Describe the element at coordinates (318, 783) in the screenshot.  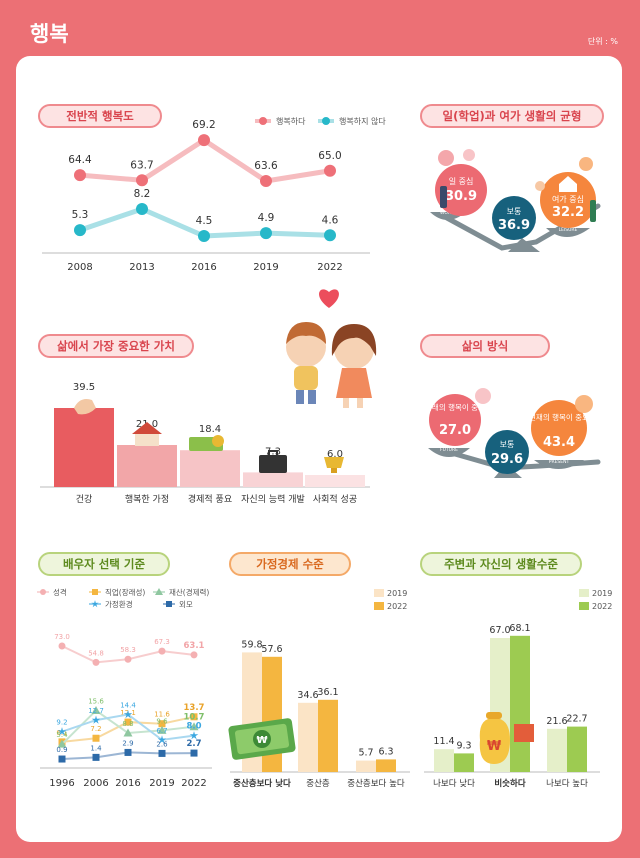
I see `x-tick-label: 중산층` at that location.